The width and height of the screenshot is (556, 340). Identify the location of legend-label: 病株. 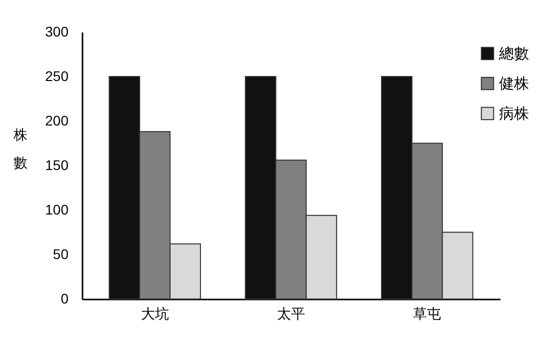
(514, 114).